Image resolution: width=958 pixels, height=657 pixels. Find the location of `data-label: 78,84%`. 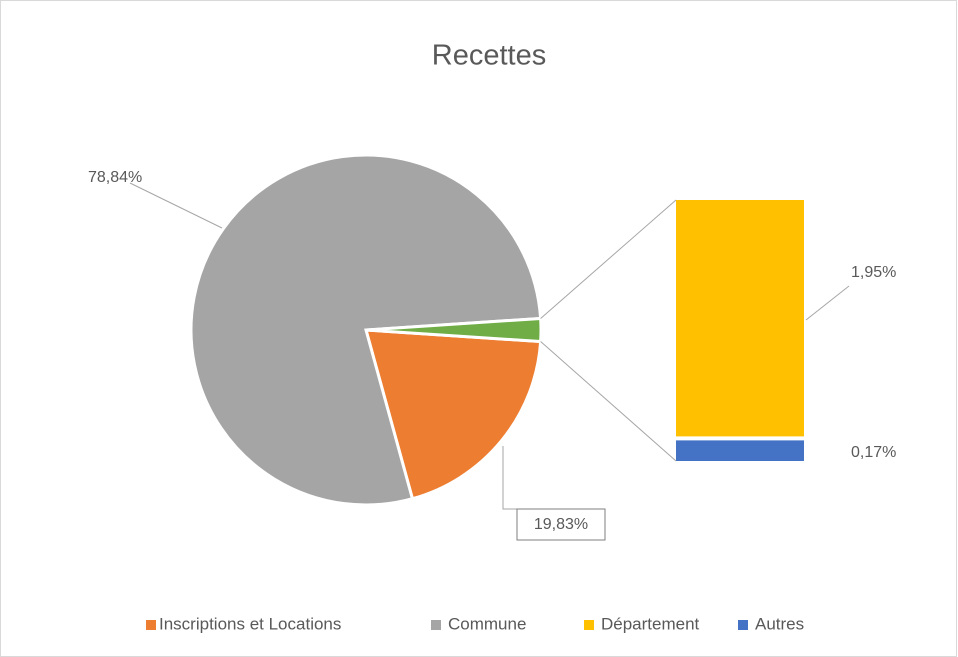

data-label: 78,84% is located at coordinates (115, 177).